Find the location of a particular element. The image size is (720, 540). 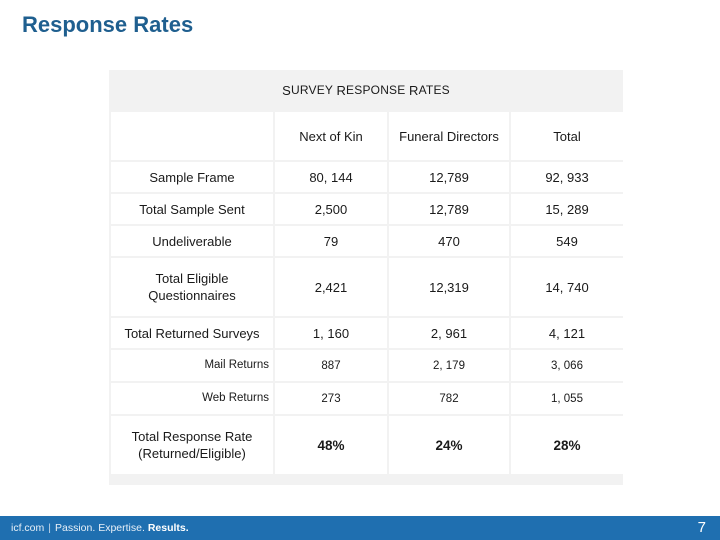

row-label: Total Response Rate (Returned/Eligible) is located at coordinates (192, 445).